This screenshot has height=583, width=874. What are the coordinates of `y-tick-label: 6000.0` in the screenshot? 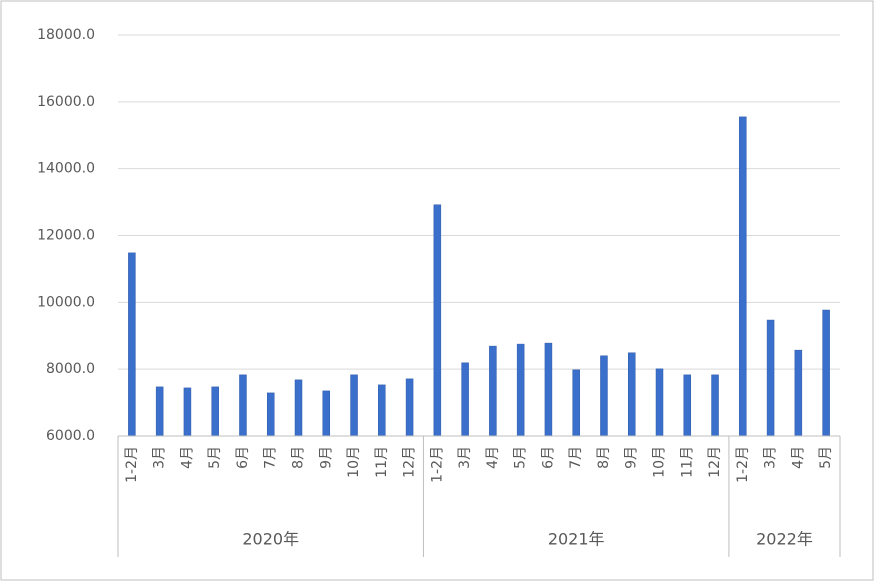 It's located at (70, 436).